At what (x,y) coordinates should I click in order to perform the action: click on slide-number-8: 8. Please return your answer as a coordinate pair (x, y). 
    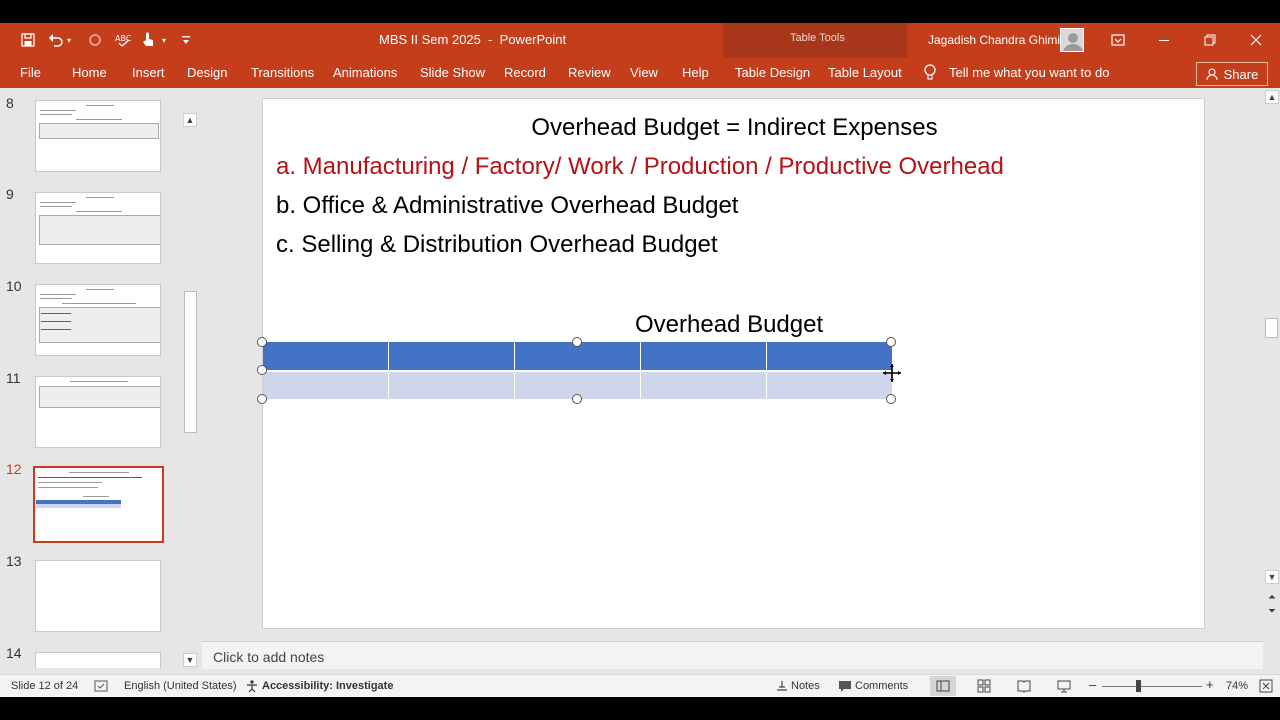
    Looking at the image, I should click on (10, 103).